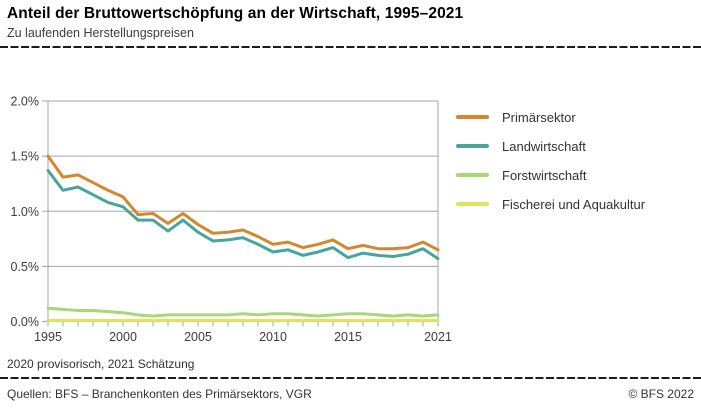 Image resolution: width=701 pixels, height=410 pixels. I want to click on footnote: 2020 provisorisch, 2021 Schätzung, so click(101, 364).